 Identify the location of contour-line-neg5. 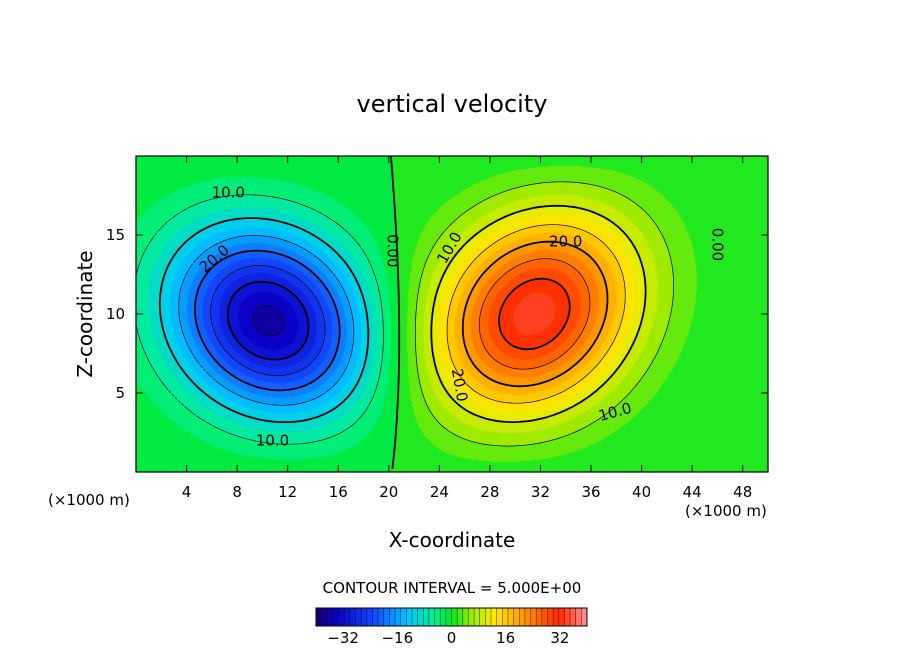
(260, 319).